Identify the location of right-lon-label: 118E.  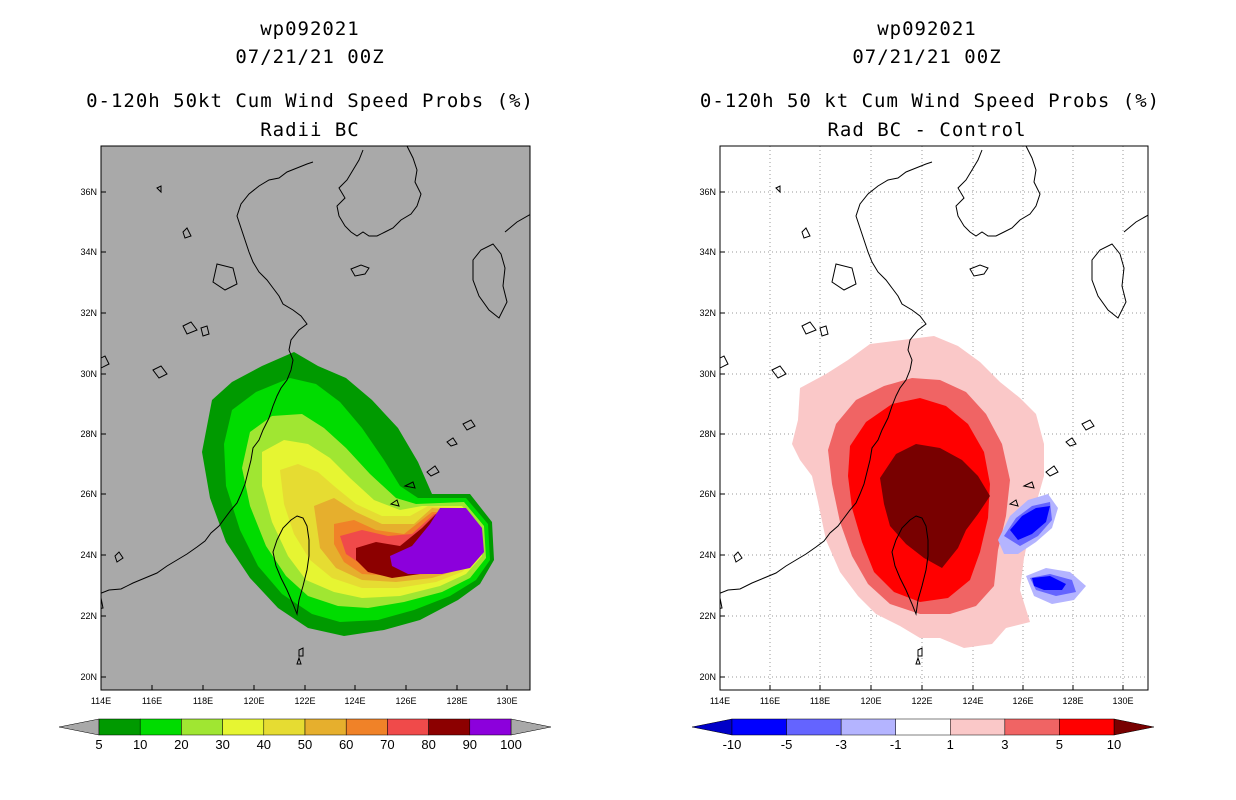
(820, 701).